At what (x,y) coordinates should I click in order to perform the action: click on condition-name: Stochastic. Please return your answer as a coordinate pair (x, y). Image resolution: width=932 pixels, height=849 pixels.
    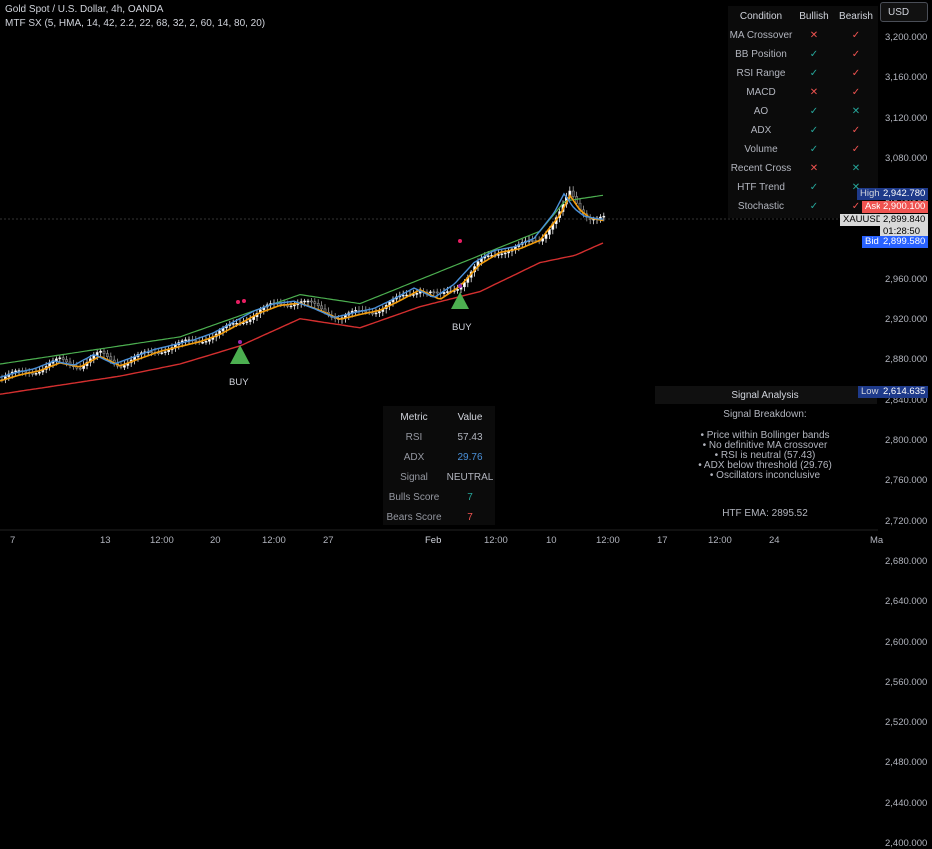
    Looking at the image, I should click on (761, 206).